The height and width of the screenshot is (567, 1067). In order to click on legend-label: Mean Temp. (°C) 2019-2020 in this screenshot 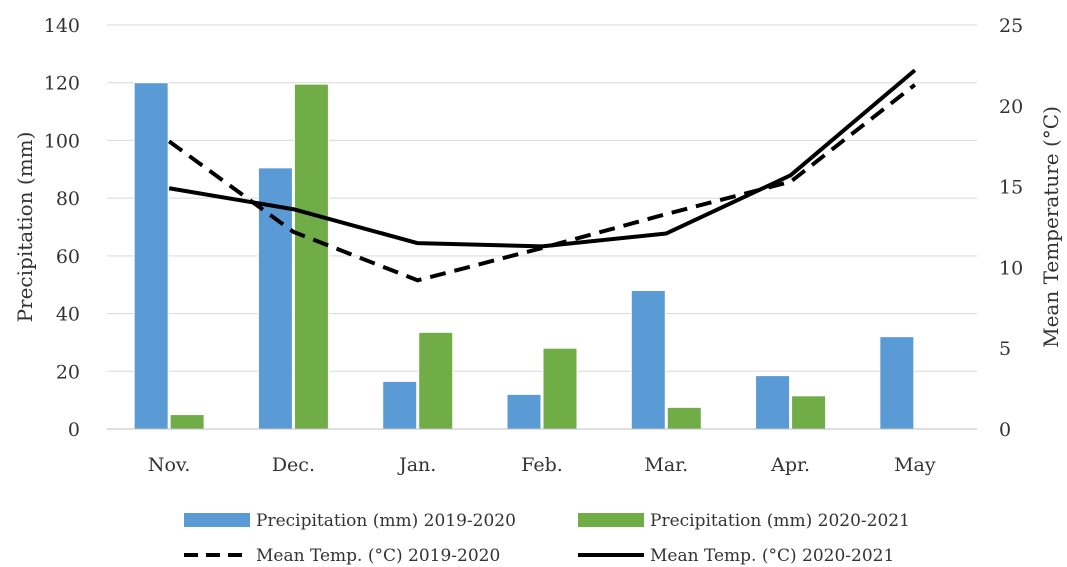, I will do `click(378, 556)`.